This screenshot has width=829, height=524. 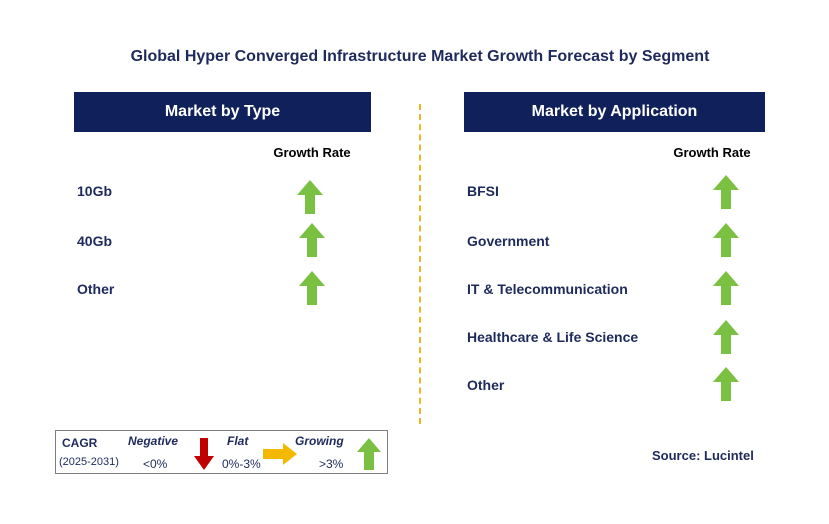 What do you see at coordinates (80, 443) in the screenshot?
I see `legend-cagr-label: CAGR` at bounding box center [80, 443].